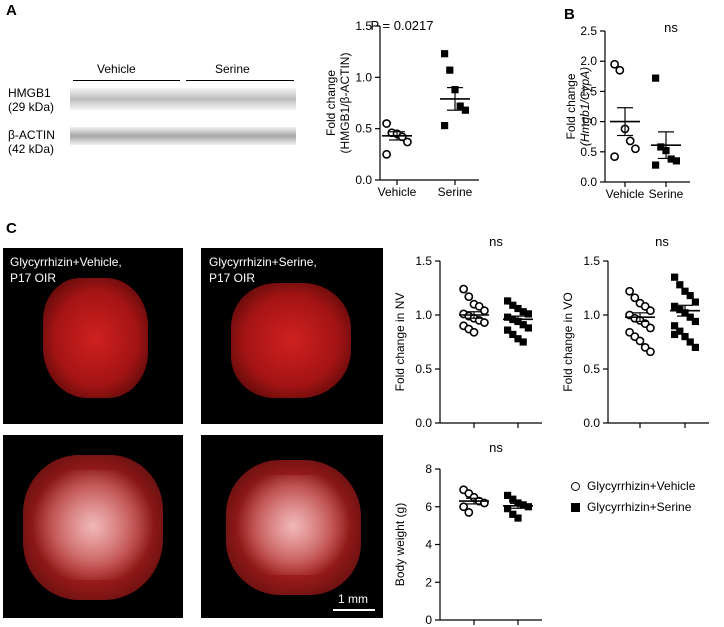 This screenshot has height=627, width=724. What do you see at coordinates (646, 498) in the screenshot?
I see `legend: Glycyrrhizin+Vehicle Glycyrrhizin+Serine` at bounding box center [646, 498].